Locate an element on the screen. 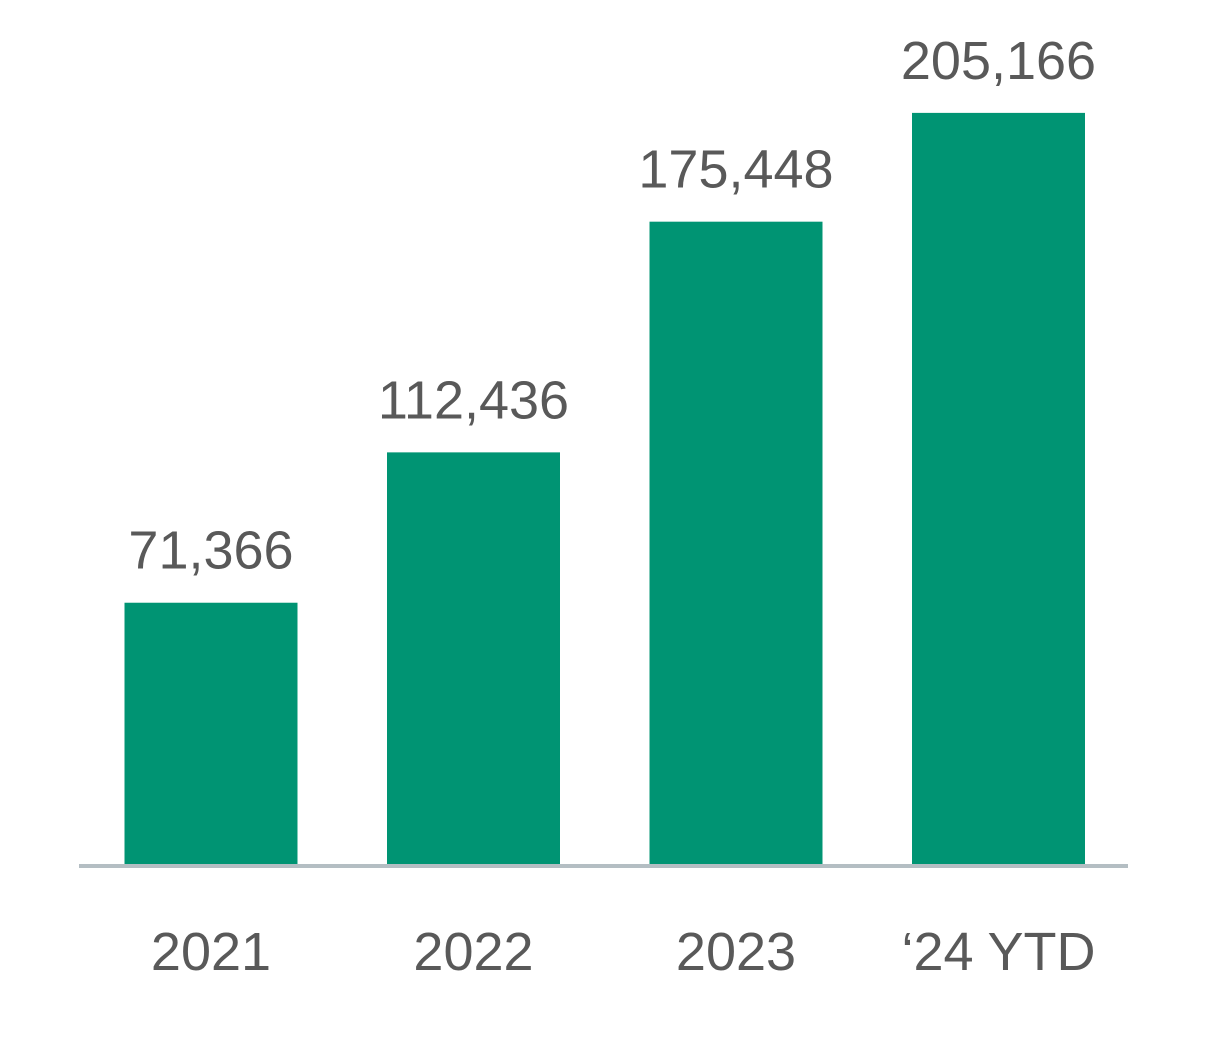 This screenshot has width=1206, height=1056. category-label-3: 2023 is located at coordinates (736, 952).